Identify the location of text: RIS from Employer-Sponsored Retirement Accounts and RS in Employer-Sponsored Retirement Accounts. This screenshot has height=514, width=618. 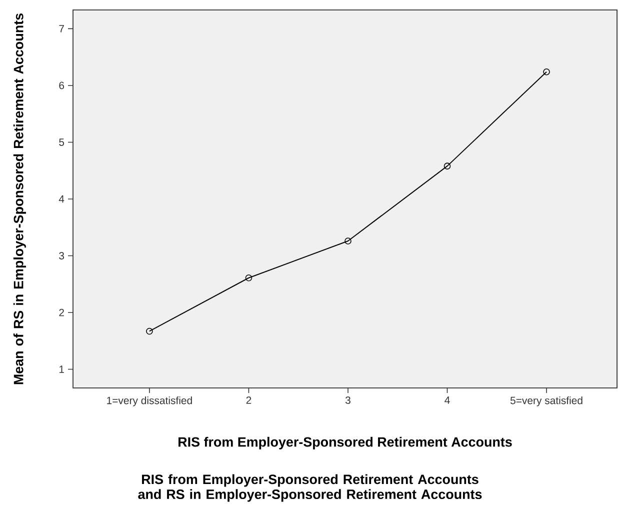
(310, 488).